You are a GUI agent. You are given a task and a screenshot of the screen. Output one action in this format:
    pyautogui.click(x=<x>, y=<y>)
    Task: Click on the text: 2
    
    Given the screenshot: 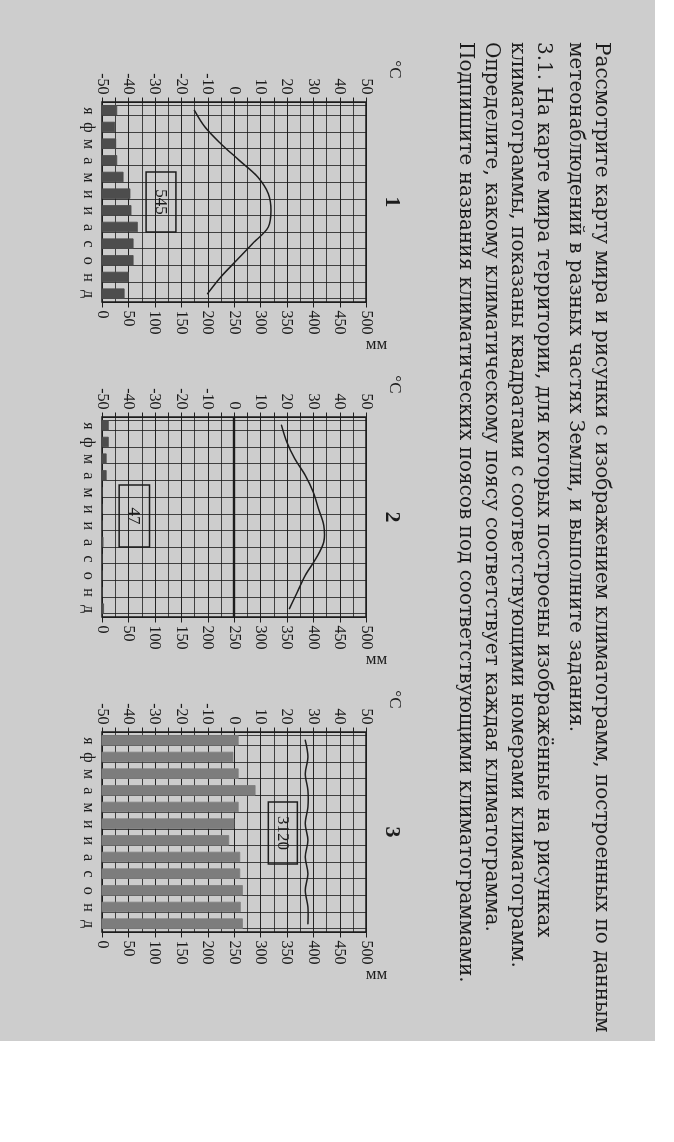 What is the action you would take?
    pyautogui.click(x=393, y=517)
    